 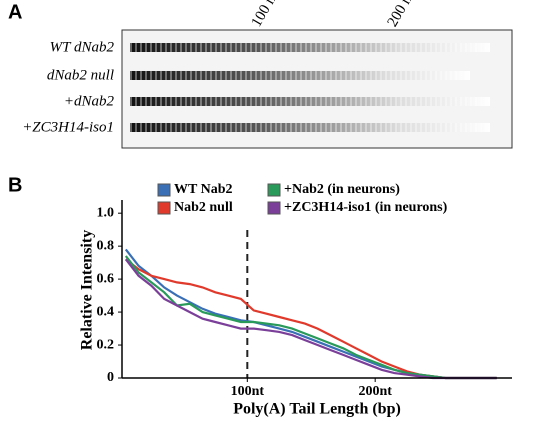 I want to click on legend-label: WT Nab2, so click(x=203, y=189).